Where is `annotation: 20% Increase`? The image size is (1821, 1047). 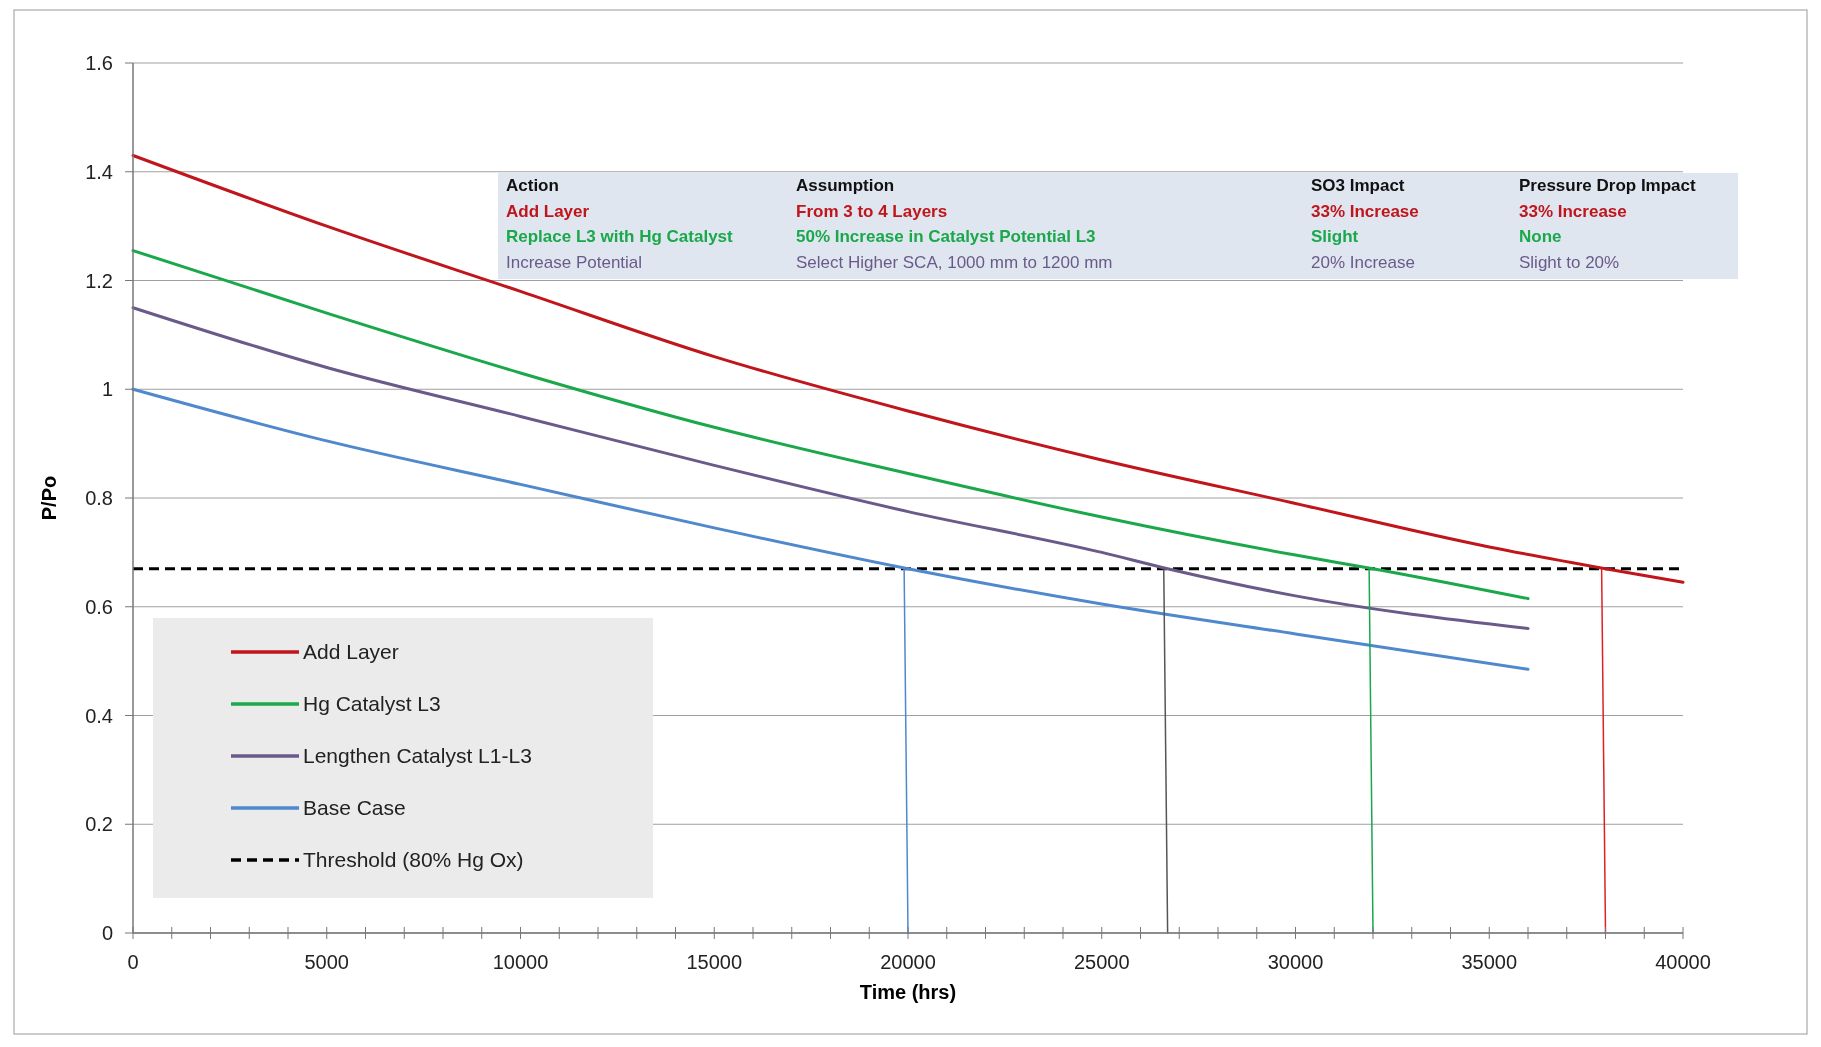 annotation: 20% Increase is located at coordinates (1363, 262).